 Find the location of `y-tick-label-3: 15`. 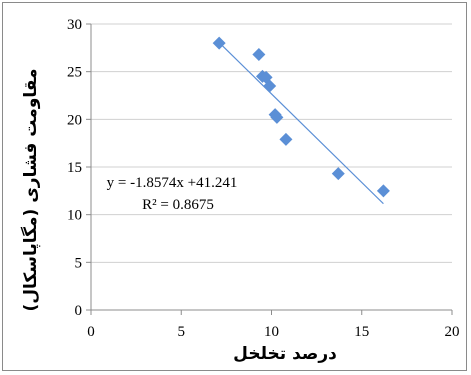

y-tick-label-3: 15 is located at coordinates (74, 168).